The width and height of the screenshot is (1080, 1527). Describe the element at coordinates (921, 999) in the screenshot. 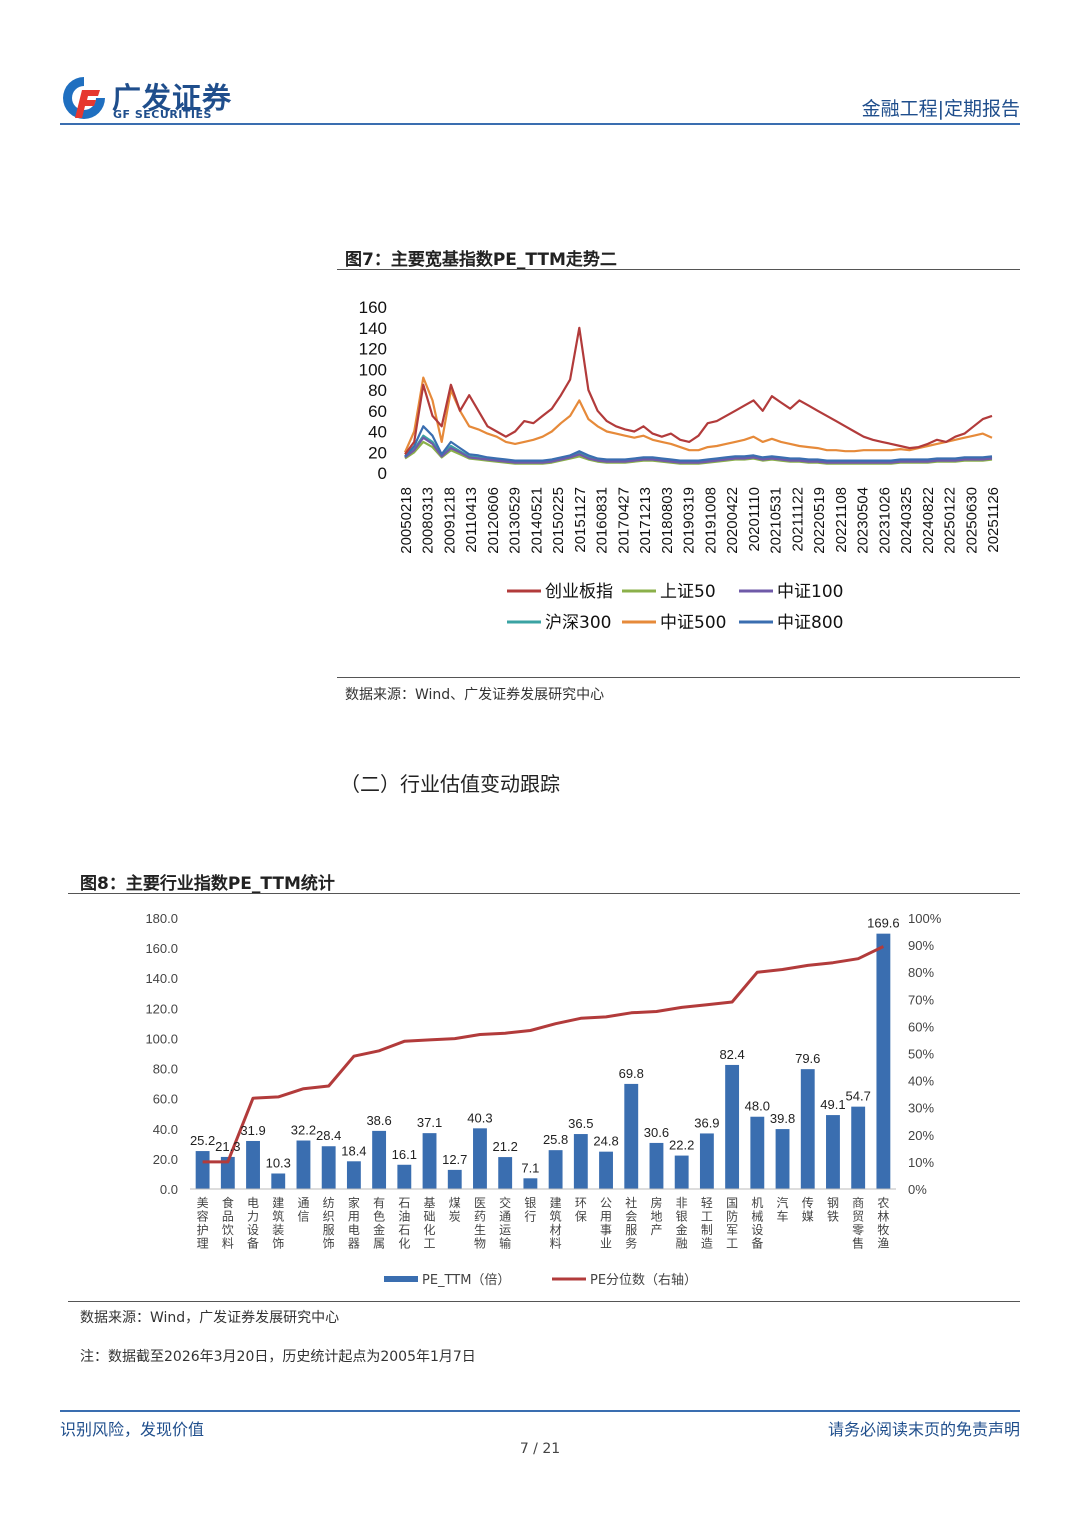

I see `y-right-tick-label: 70%` at that location.